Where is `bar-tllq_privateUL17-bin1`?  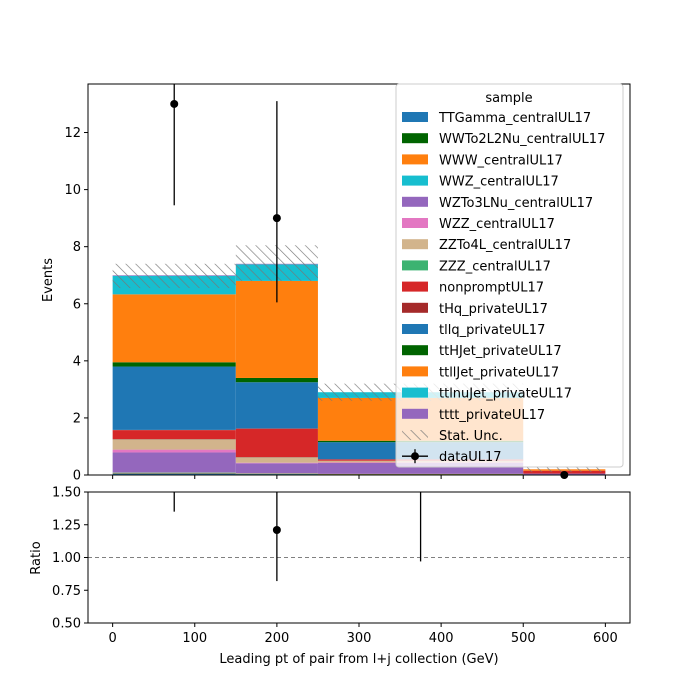
bar-tllq_privateUL17-bin1 is located at coordinates (276, 405).